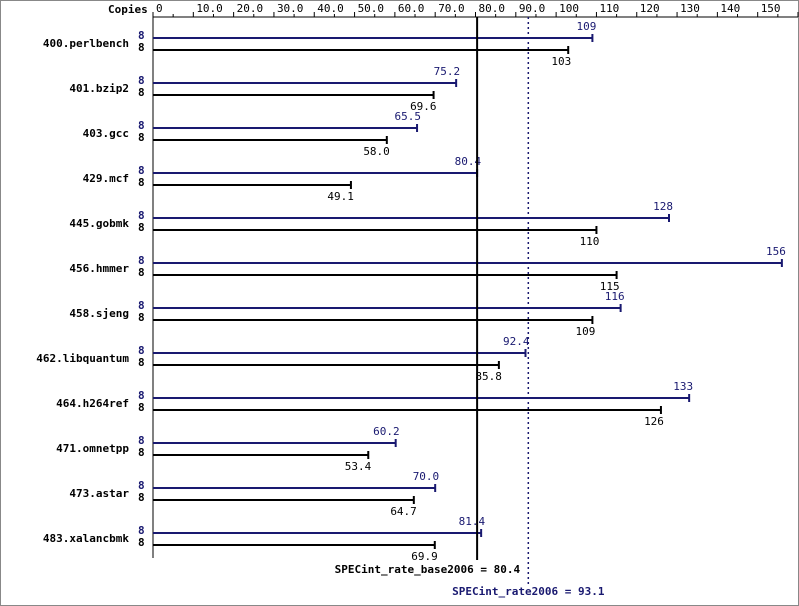 This screenshot has width=799, height=606. What do you see at coordinates (610, 286) in the screenshot?
I see `value-label: 115` at bounding box center [610, 286].